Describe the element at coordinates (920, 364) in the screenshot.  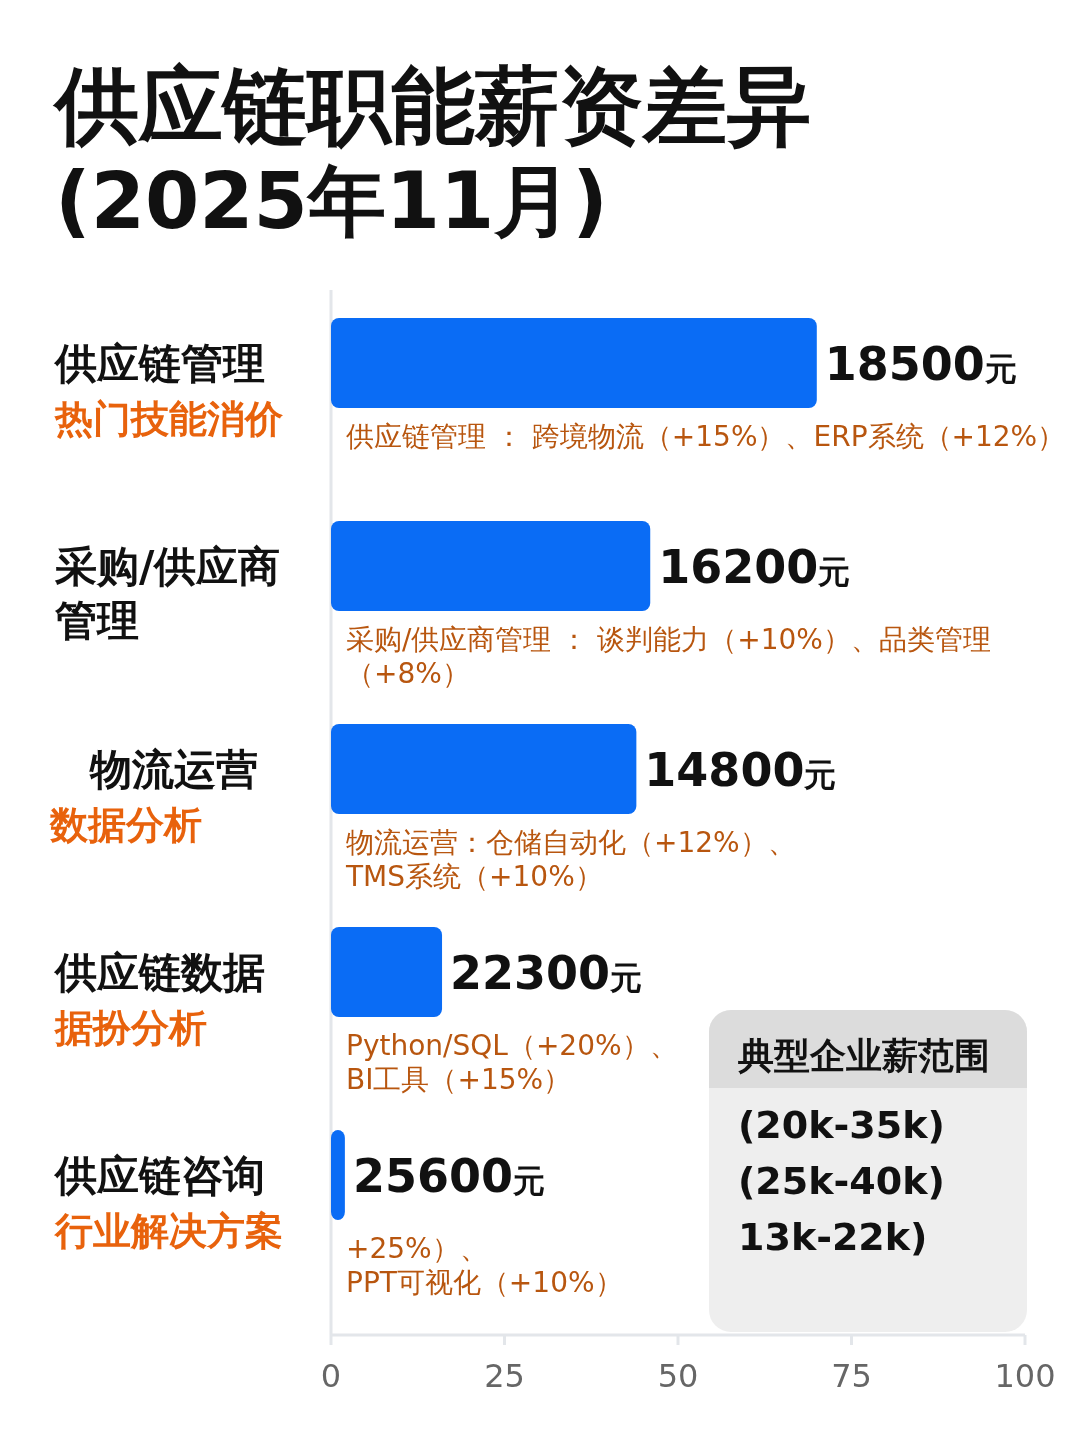
I see `annotation: 18500元` at that location.